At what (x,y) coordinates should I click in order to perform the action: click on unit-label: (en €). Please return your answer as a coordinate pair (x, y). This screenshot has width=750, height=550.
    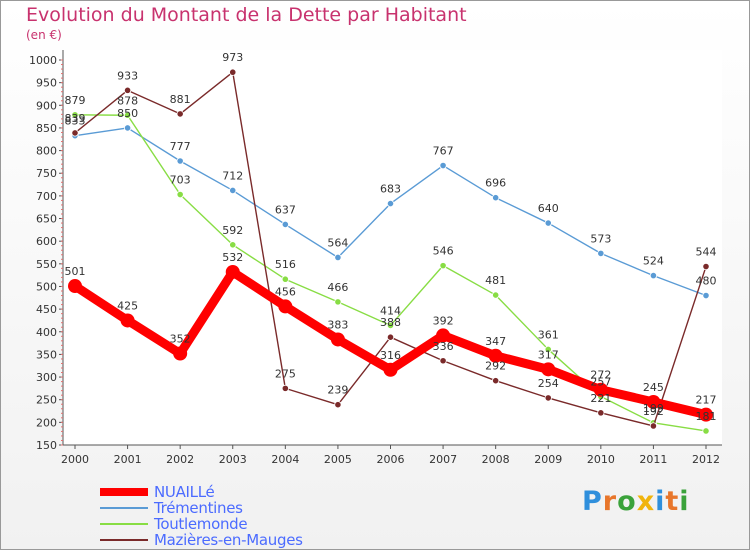
    Looking at the image, I should click on (44, 35).